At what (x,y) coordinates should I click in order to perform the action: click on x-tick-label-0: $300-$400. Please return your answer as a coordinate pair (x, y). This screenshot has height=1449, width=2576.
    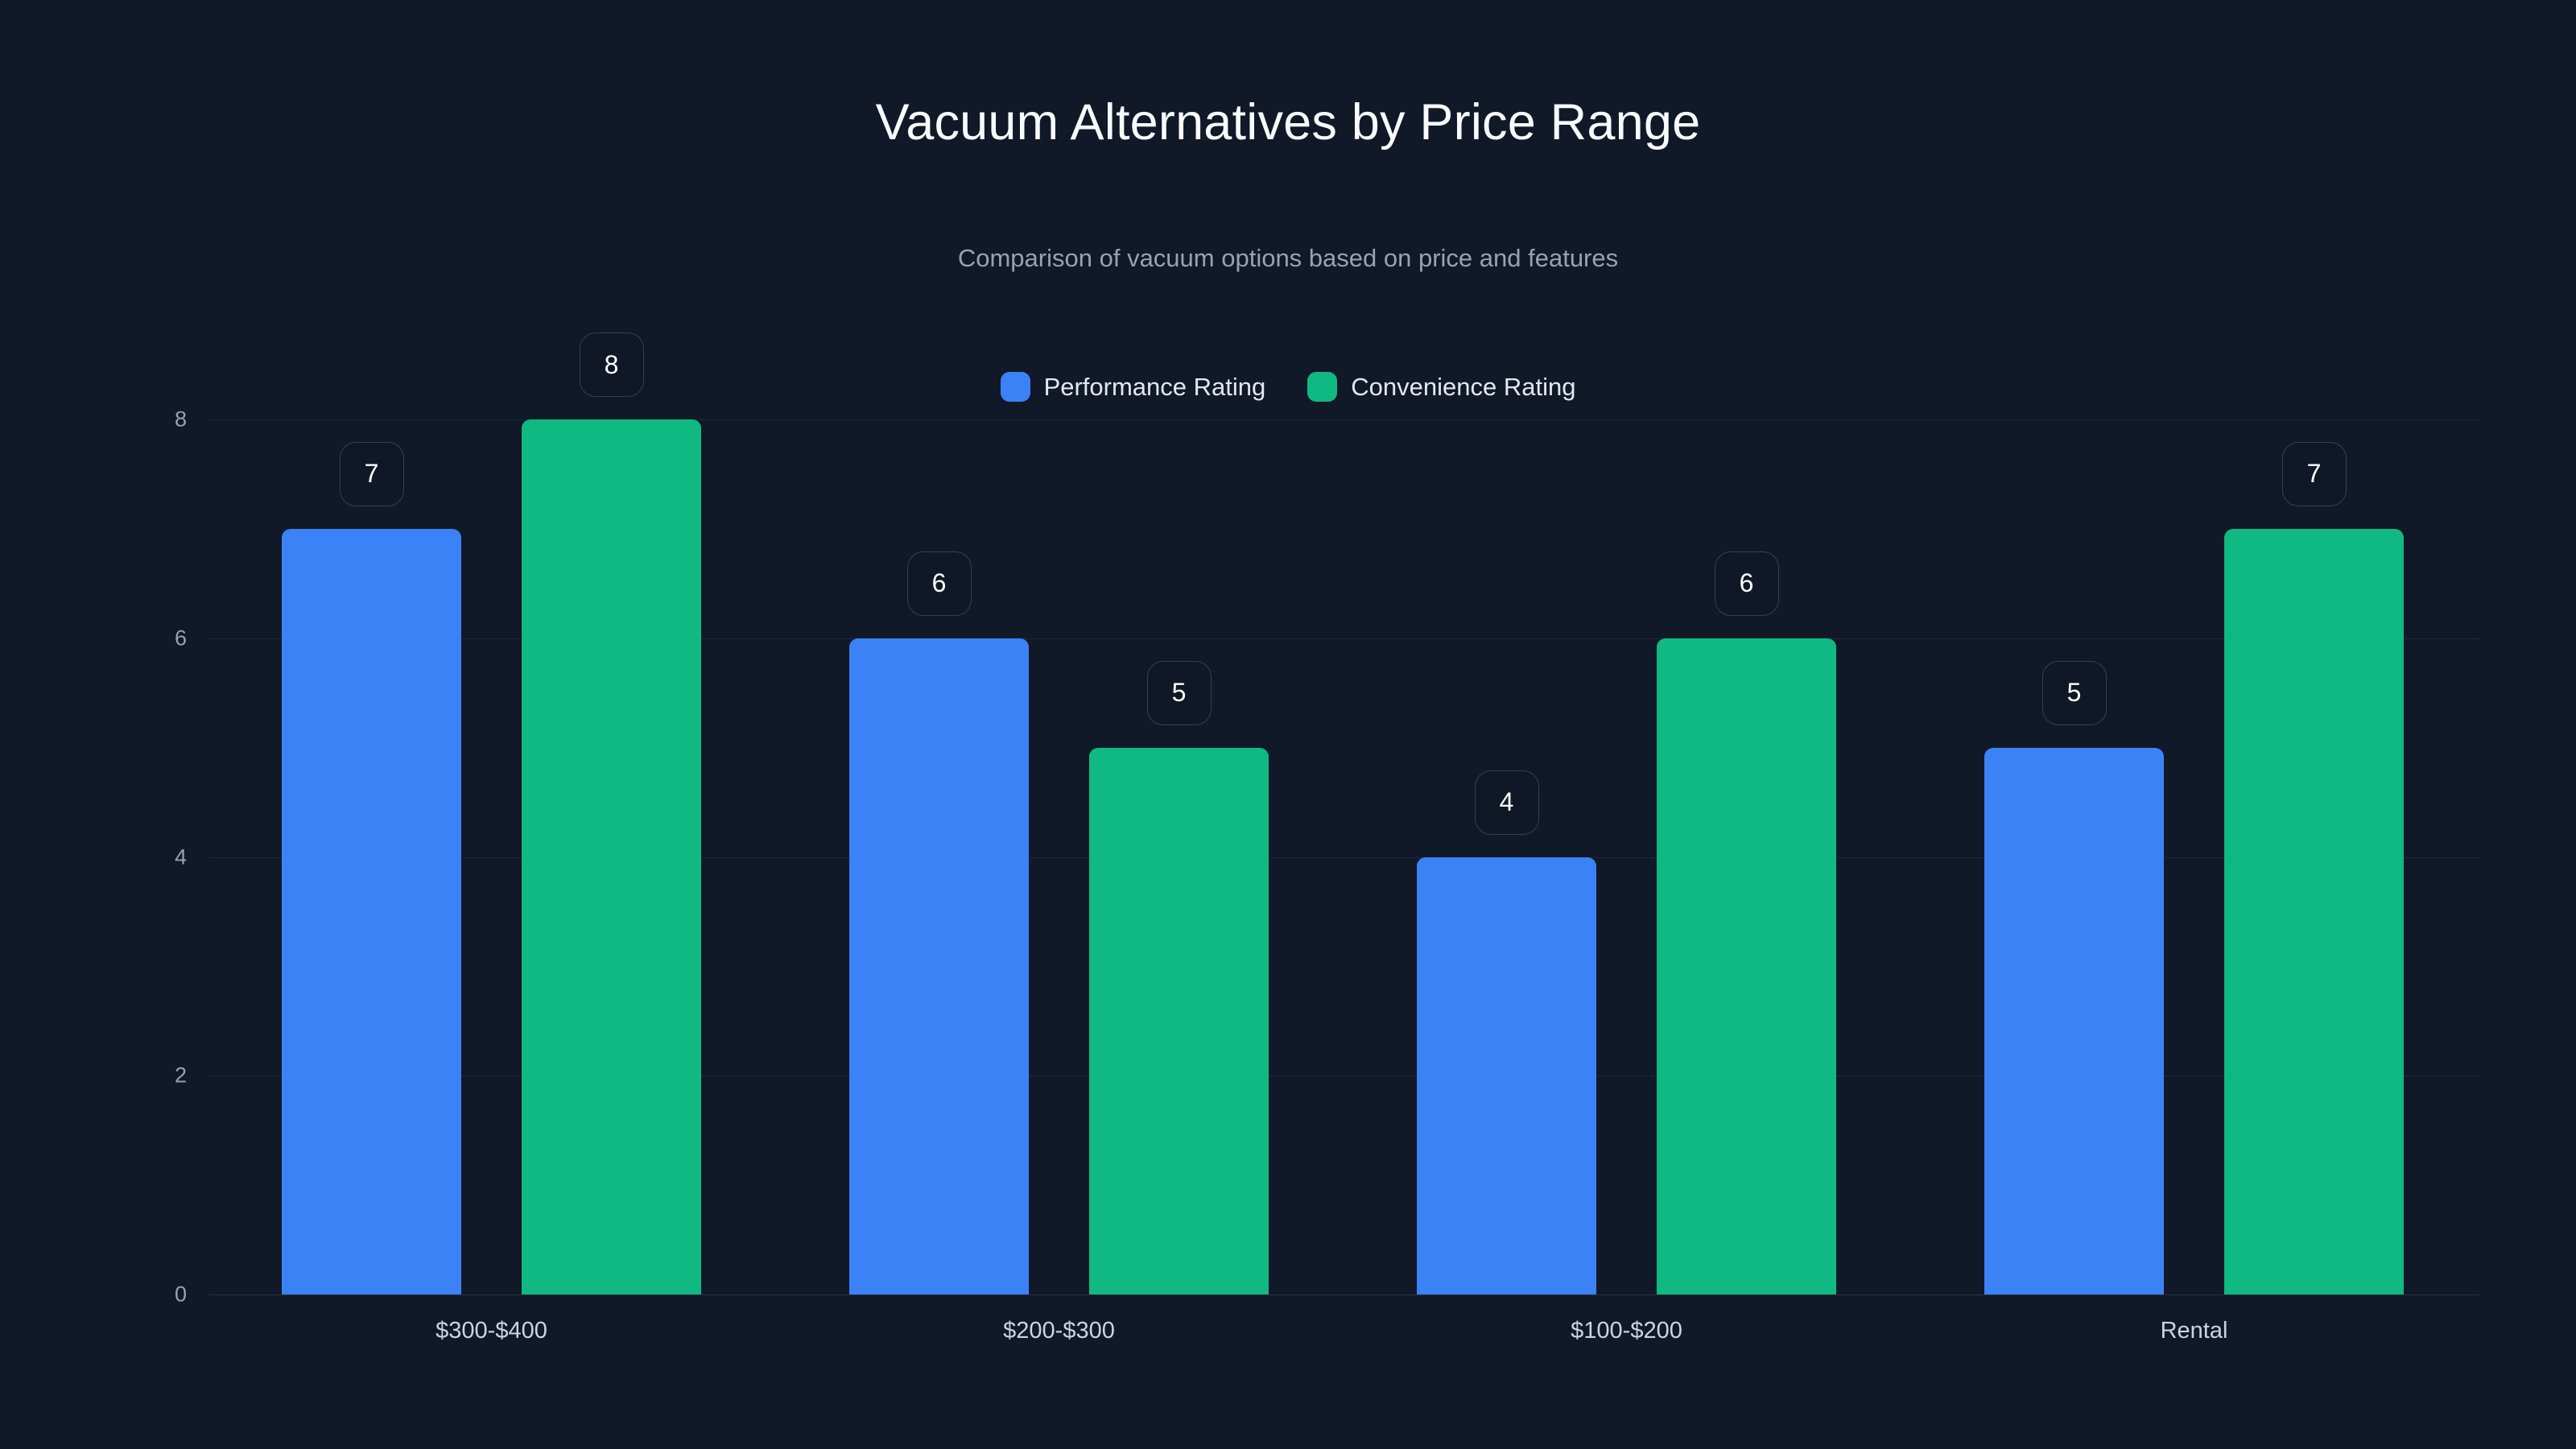
    Looking at the image, I should click on (491, 1331).